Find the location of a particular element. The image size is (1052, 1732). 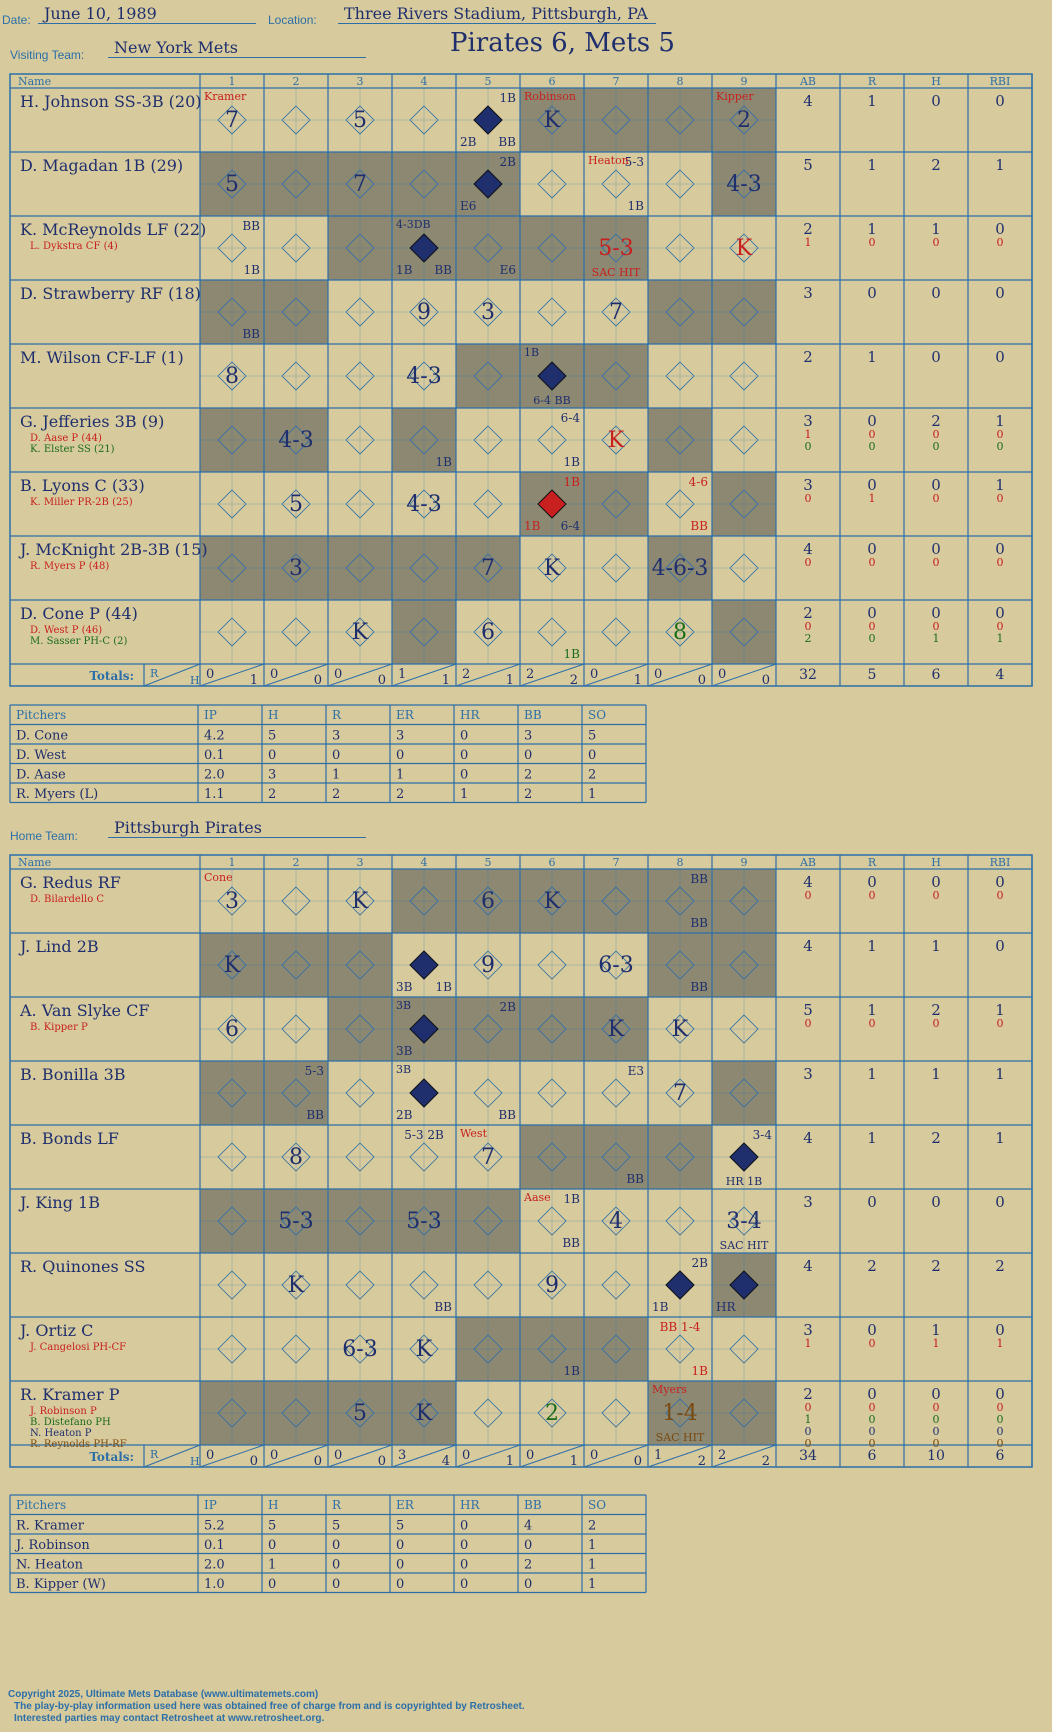

visitor-play-notation: 9 is located at coordinates (424, 312).